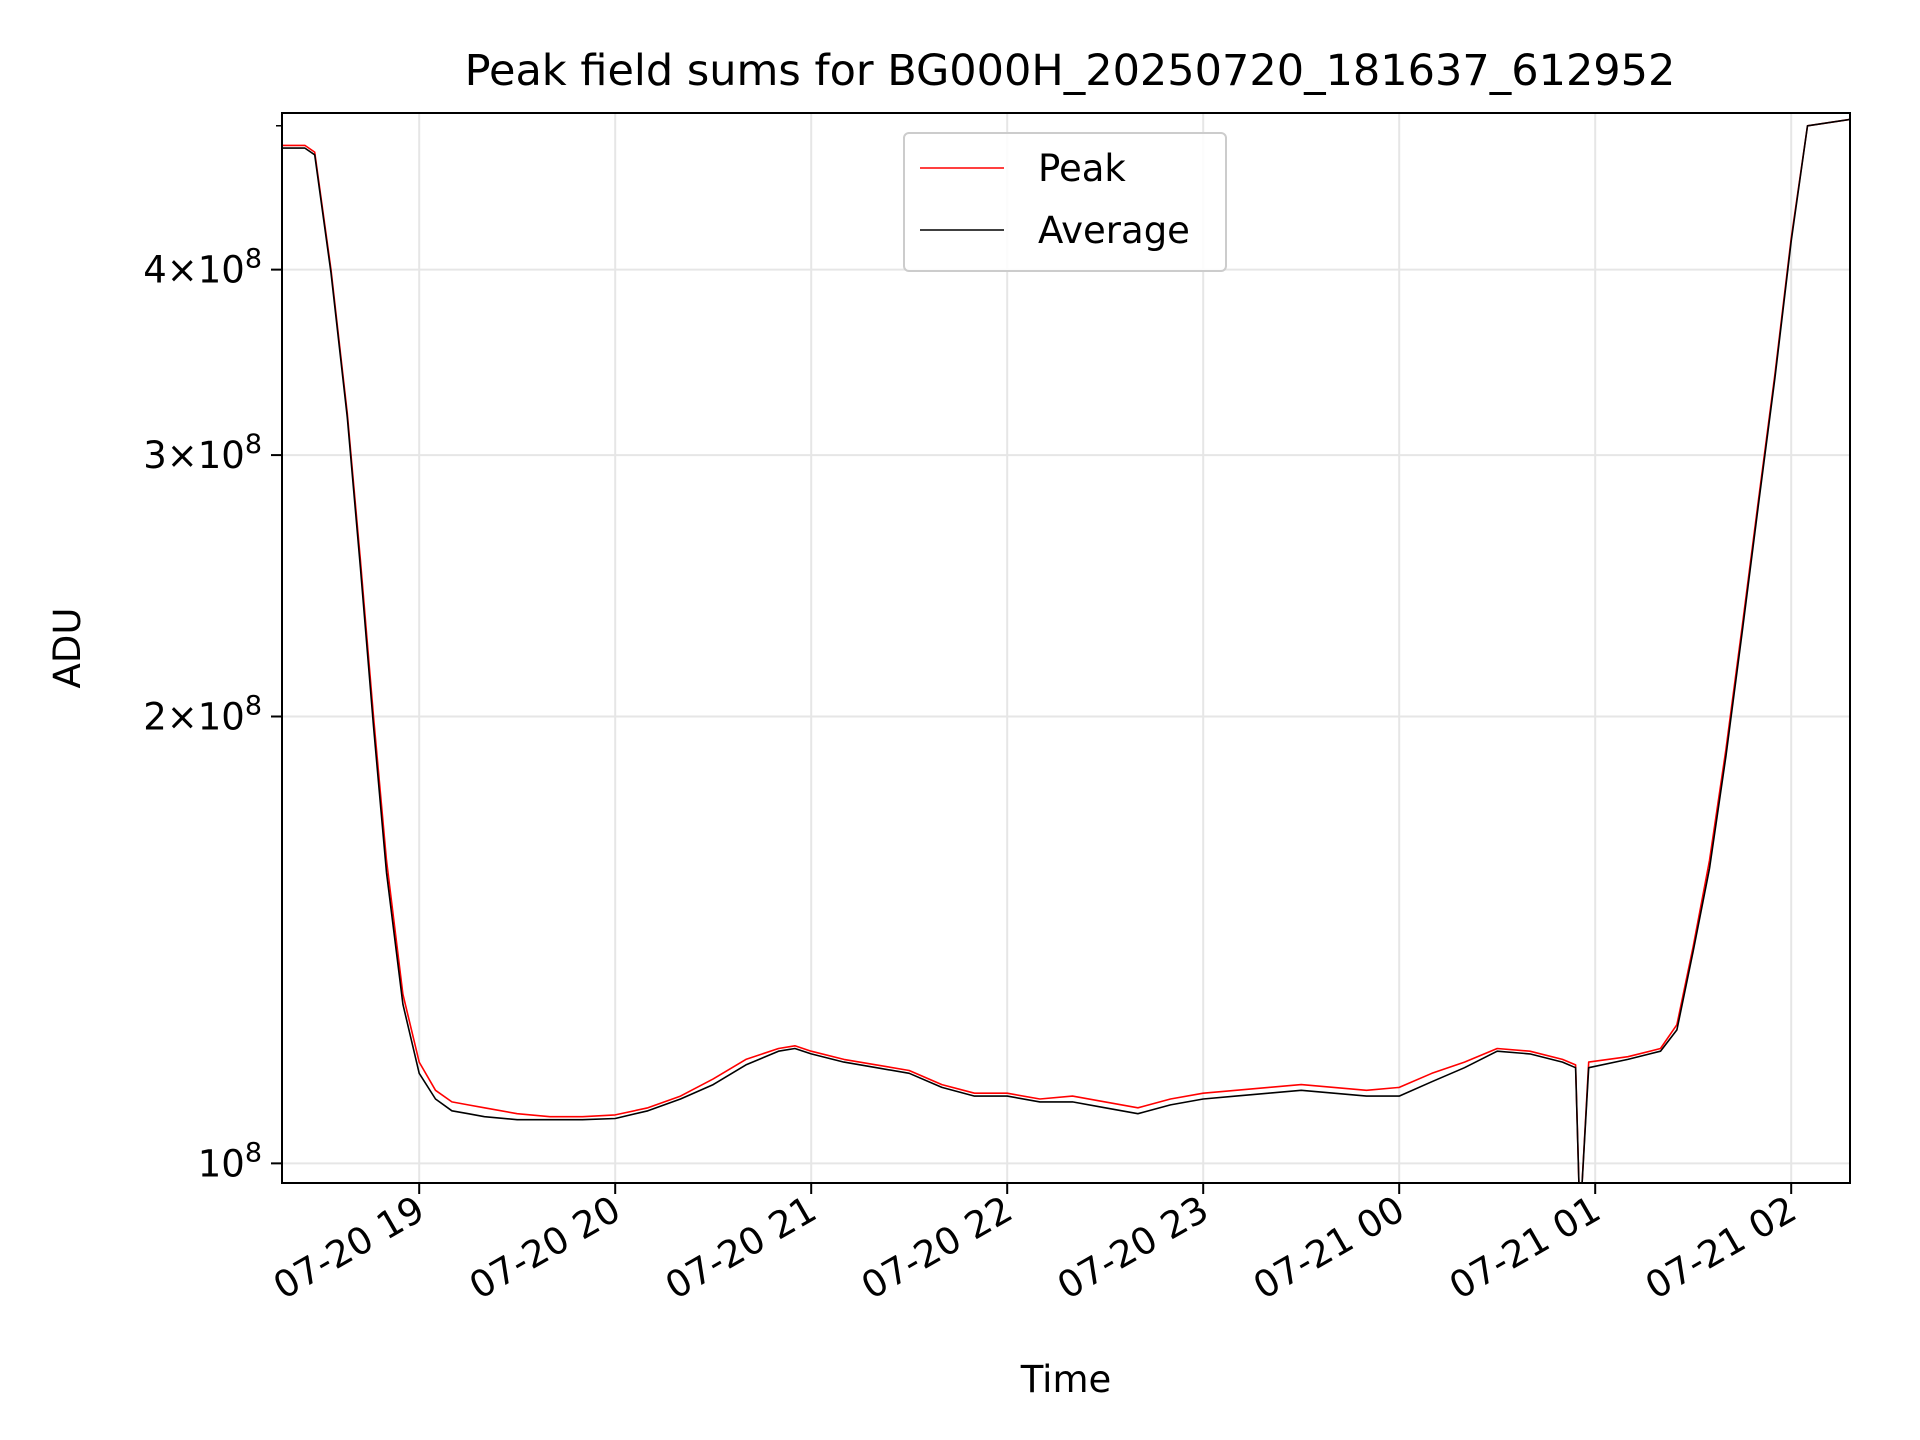 Image resolution: width=1920 pixels, height=1440 pixels. What do you see at coordinates (67, 648) in the screenshot?
I see `y-axis-label: ADU` at bounding box center [67, 648].